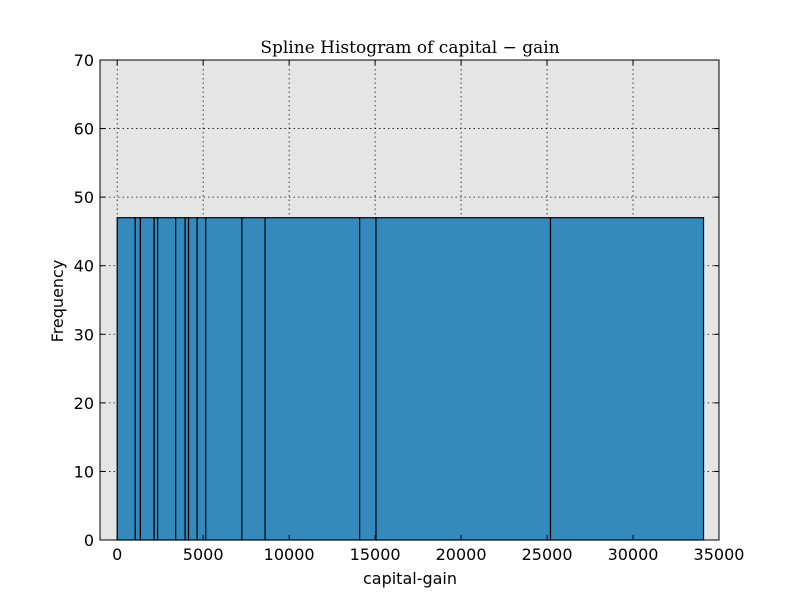 This screenshot has width=800, height=600. I want to click on x-tick-label: 5000, so click(203, 554).